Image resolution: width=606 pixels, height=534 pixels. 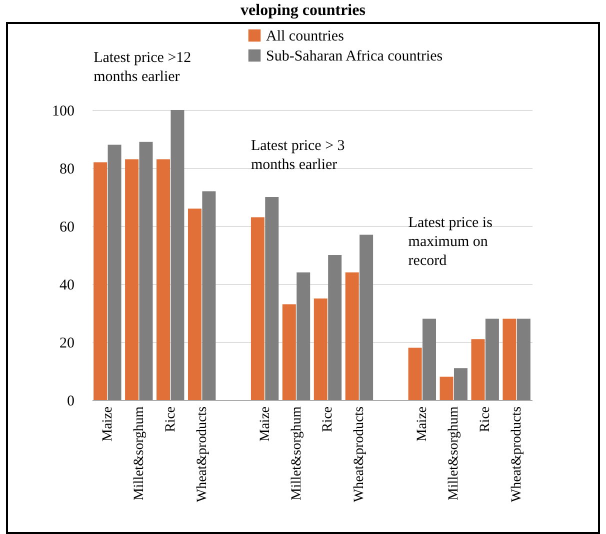 I want to click on chart-title: veloping countries, so click(x=303, y=10).